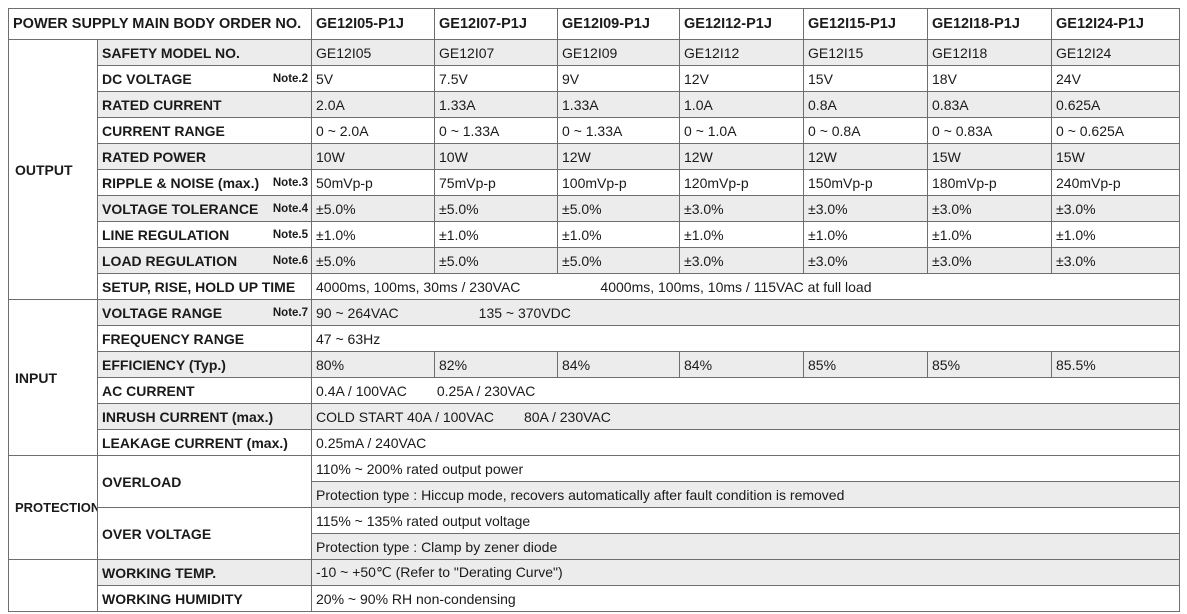 Image resolution: width=1187 pixels, height=614 pixels. I want to click on table-row: FREQUENCY RANGE 47 ~ 63Hz, so click(595, 338).